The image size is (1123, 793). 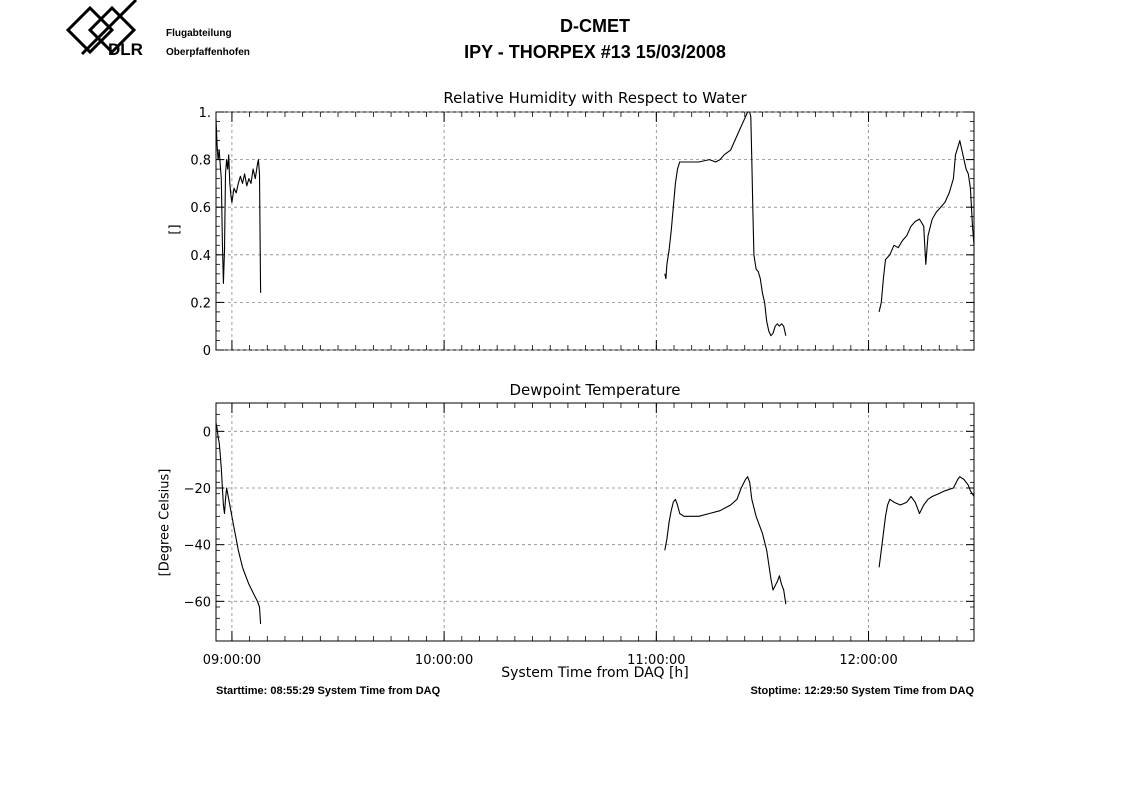 What do you see at coordinates (197, 489) in the screenshot?
I see `y-tick-label: −20` at bounding box center [197, 489].